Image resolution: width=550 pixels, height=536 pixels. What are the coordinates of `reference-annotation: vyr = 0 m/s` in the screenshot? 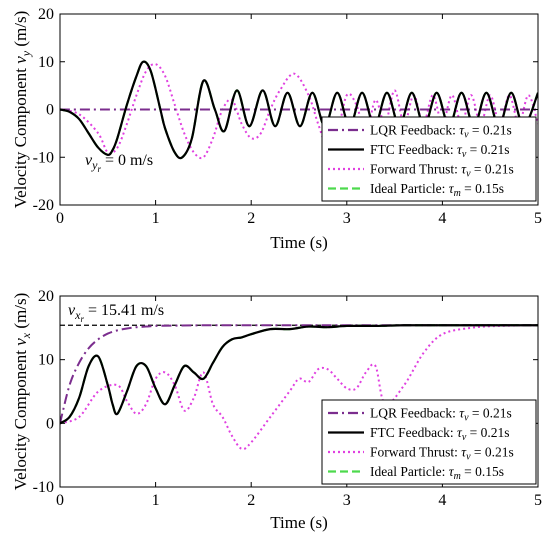 It's located at (119, 163).